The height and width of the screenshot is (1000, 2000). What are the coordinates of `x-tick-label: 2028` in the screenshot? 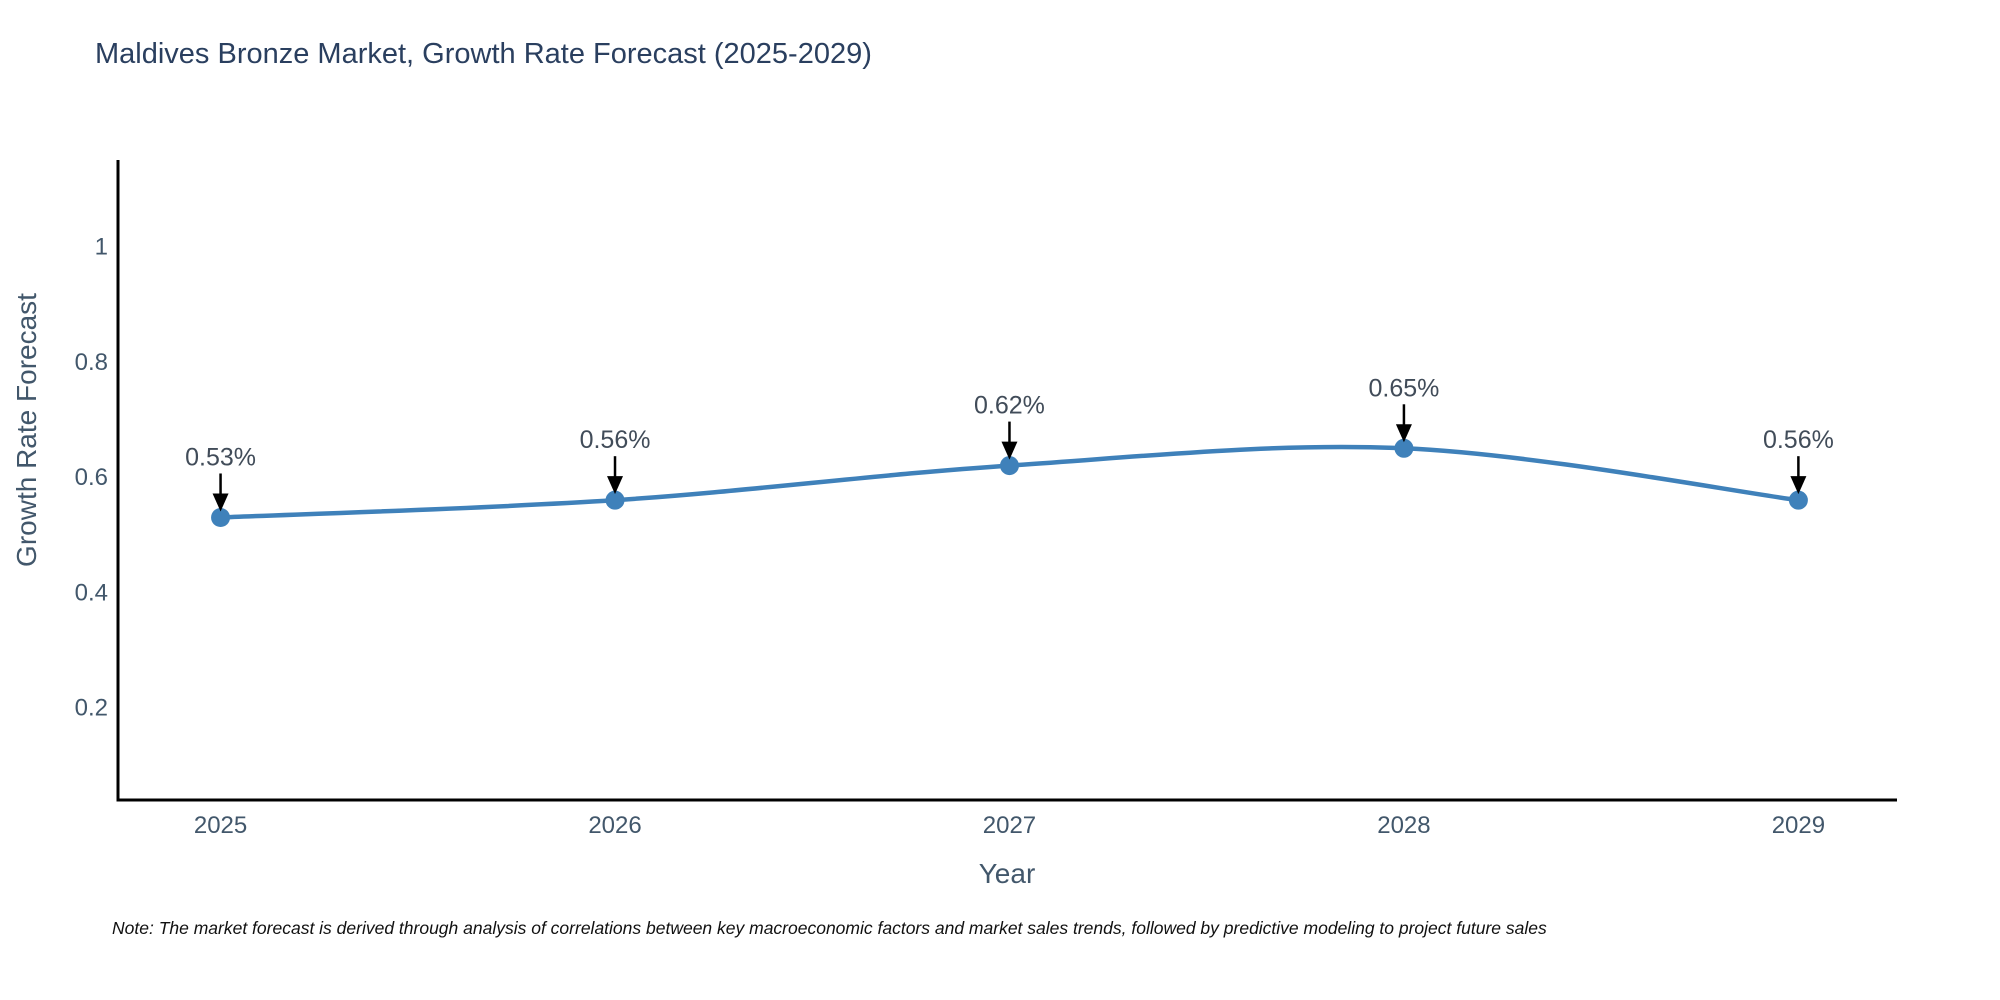 It's located at (1403, 825).